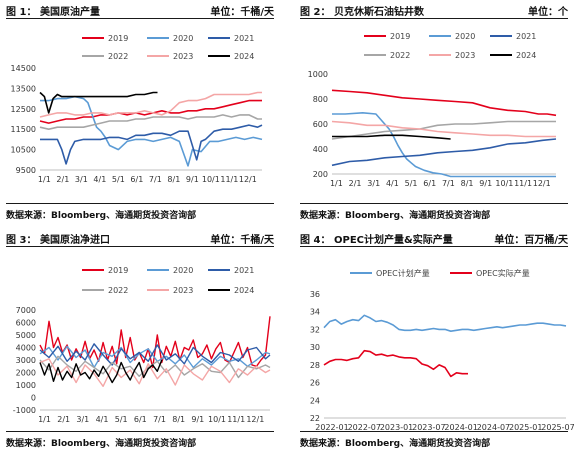 This screenshot has width=574, height=452. I want to click on y-tick-label: 28, so click(315, 365).